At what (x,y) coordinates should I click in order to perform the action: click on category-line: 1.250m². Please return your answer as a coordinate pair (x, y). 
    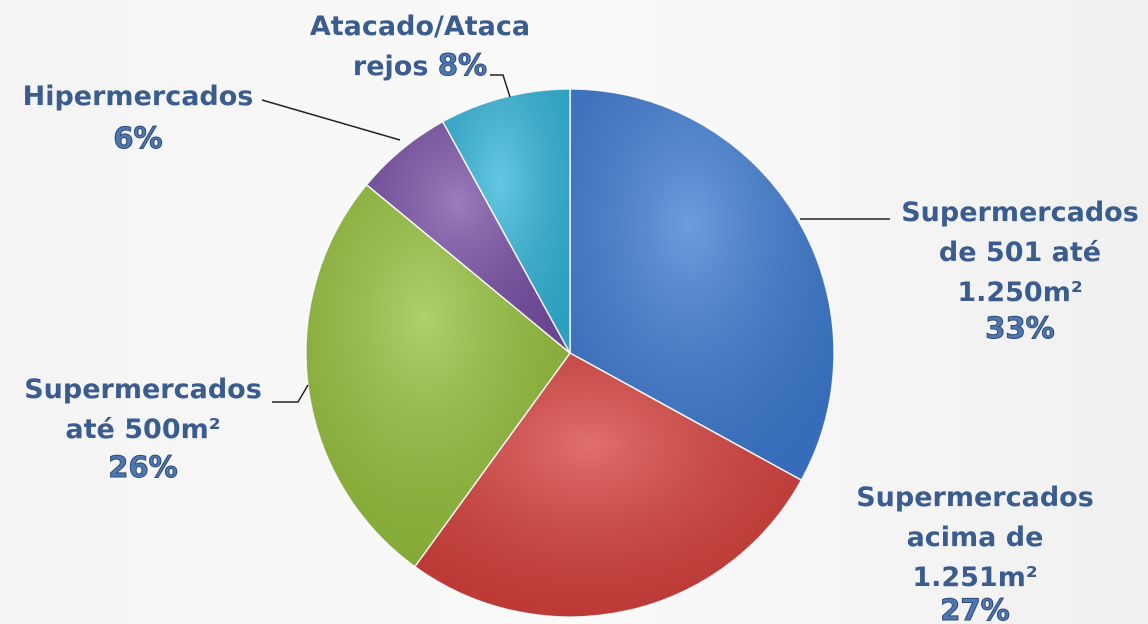
    Looking at the image, I should click on (1019, 292).